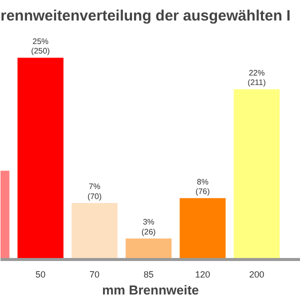  What do you see at coordinates (95, 275) in the screenshot?
I see `x-tick-label: 70` at bounding box center [95, 275].